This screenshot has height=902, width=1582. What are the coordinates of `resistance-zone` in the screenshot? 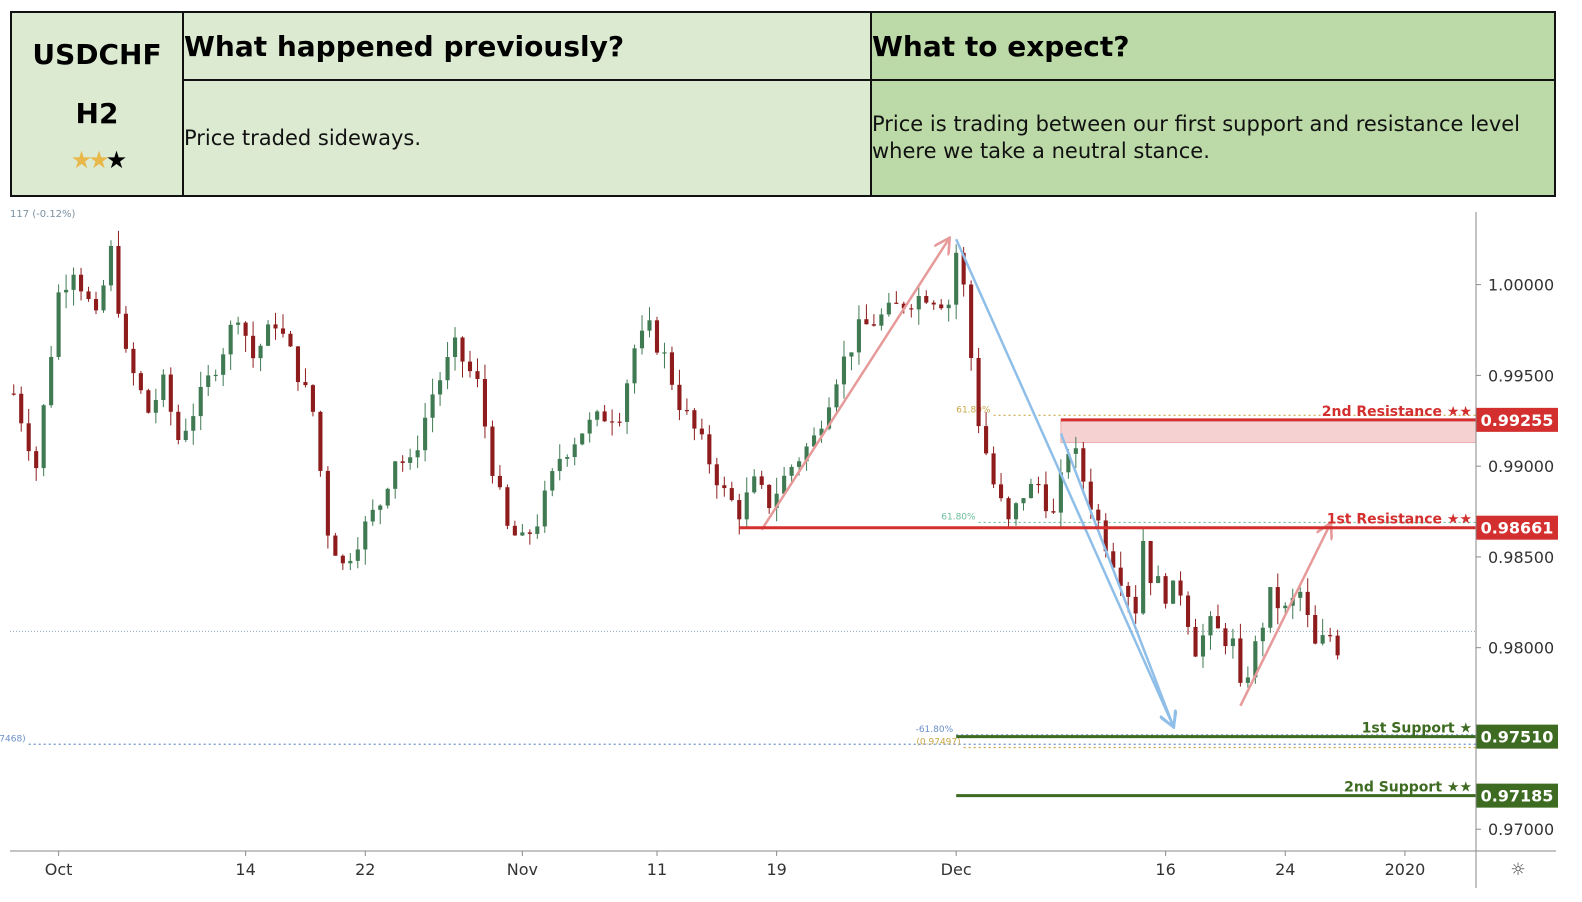 It's located at (1268, 431).